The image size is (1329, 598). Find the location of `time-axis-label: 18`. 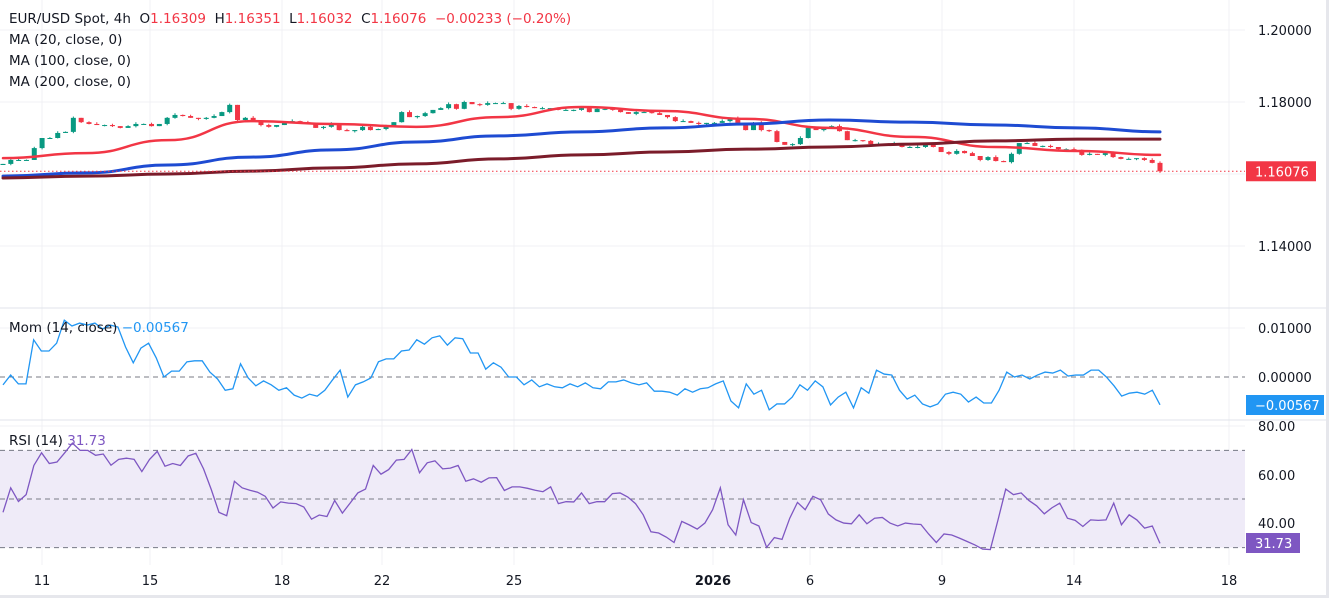

time-axis-label: 18 is located at coordinates (282, 581).